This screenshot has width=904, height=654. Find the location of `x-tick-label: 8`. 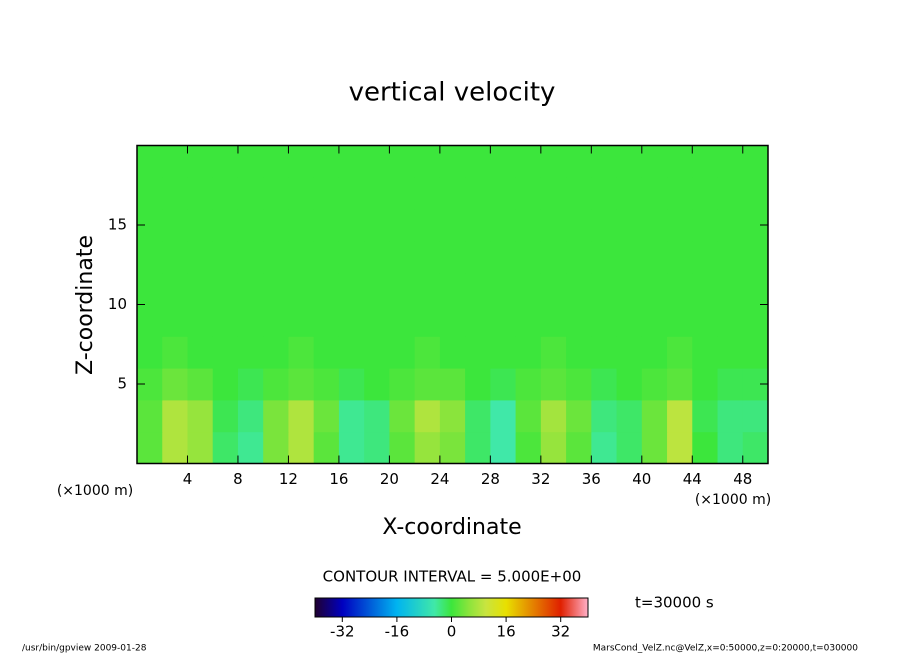

x-tick-label: 8 is located at coordinates (238, 479).